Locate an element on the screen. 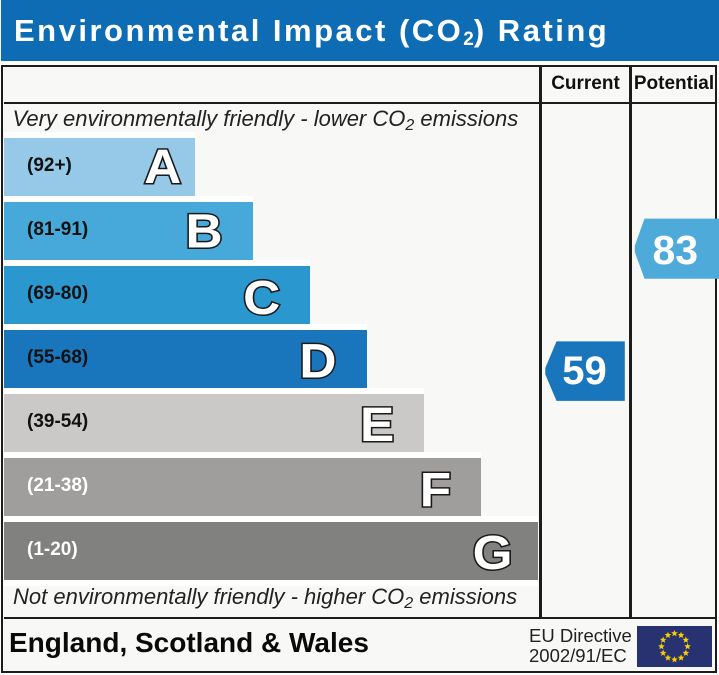  svg-text: G is located at coordinates (493, 553).